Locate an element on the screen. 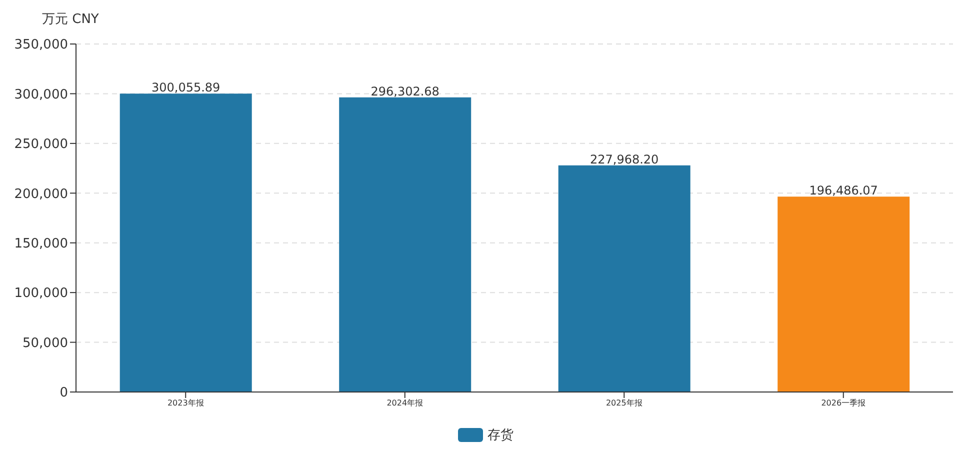 The width and height of the screenshot is (971, 474). y-tick-label: 150,000 is located at coordinates (41, 244).